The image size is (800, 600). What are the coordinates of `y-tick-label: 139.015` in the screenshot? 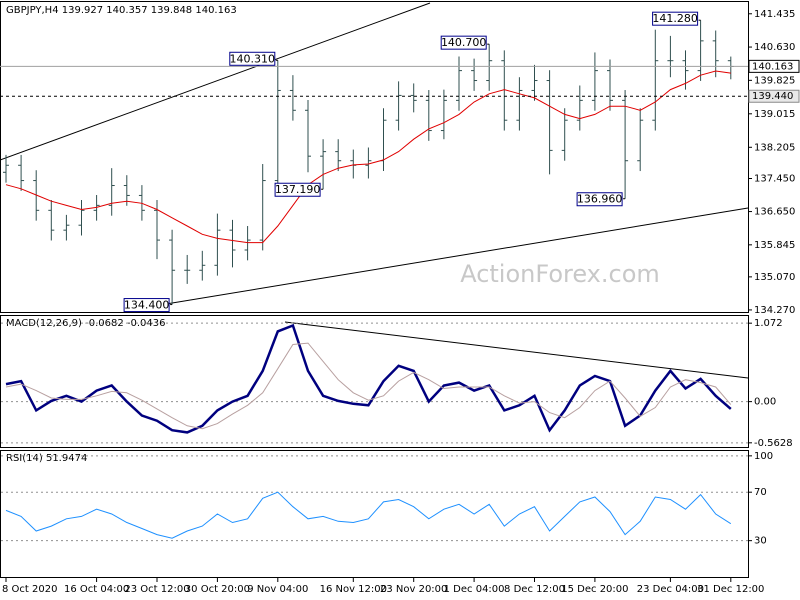 It's located at (774, 114).